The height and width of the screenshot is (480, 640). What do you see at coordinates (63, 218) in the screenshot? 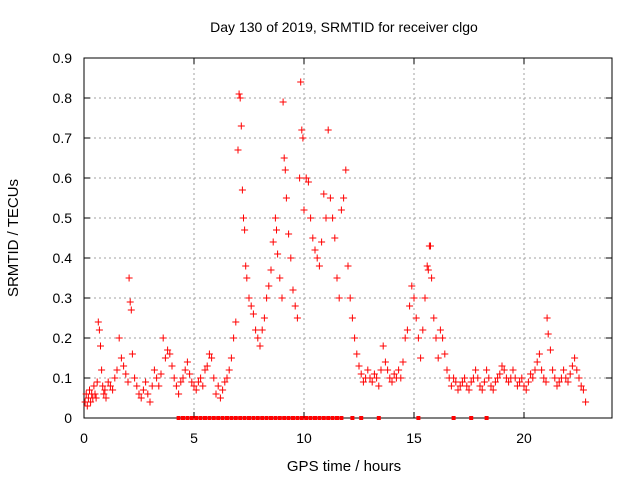
I see `y-tick-label: 0.5` at bounding box center [63, 218].